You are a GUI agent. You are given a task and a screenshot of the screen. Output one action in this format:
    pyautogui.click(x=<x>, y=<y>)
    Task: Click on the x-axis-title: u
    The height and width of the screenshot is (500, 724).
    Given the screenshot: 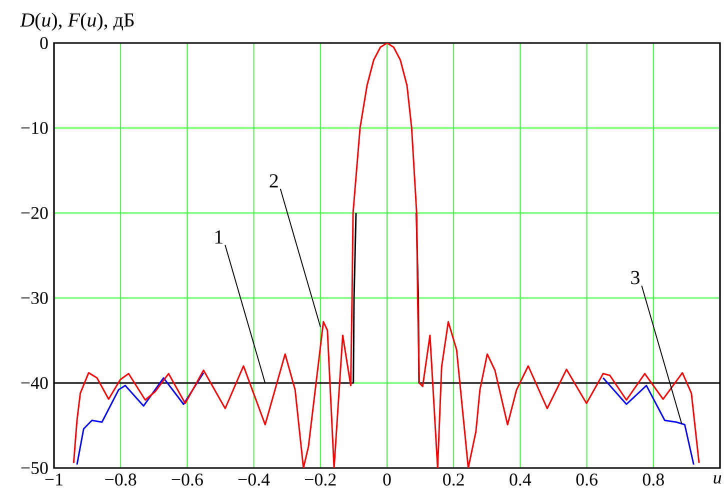 What is the action you would take?
    pyautogui.click(x=718, y=479)
    